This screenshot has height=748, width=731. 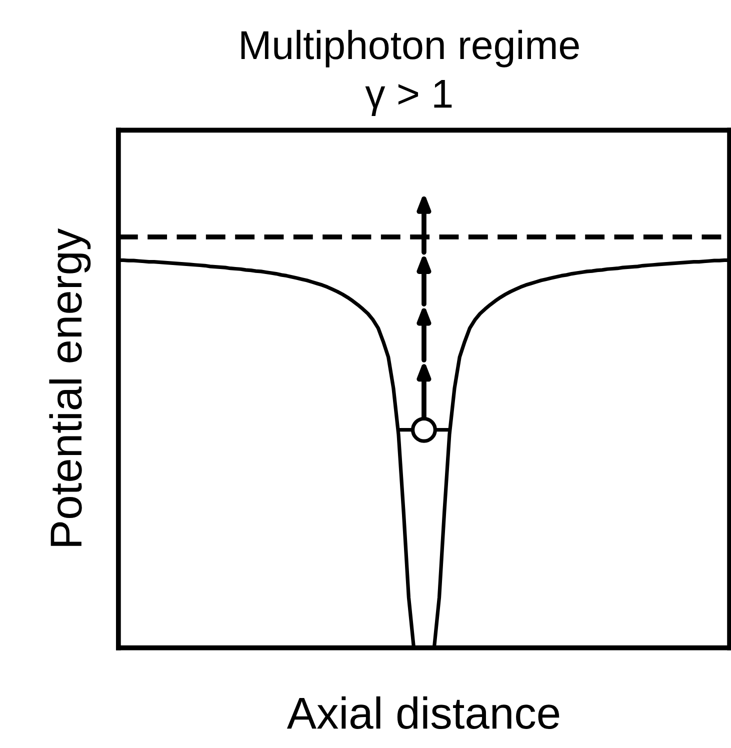 I want to click on x-axis-title: Axial distance, so click(x=423, y=713).